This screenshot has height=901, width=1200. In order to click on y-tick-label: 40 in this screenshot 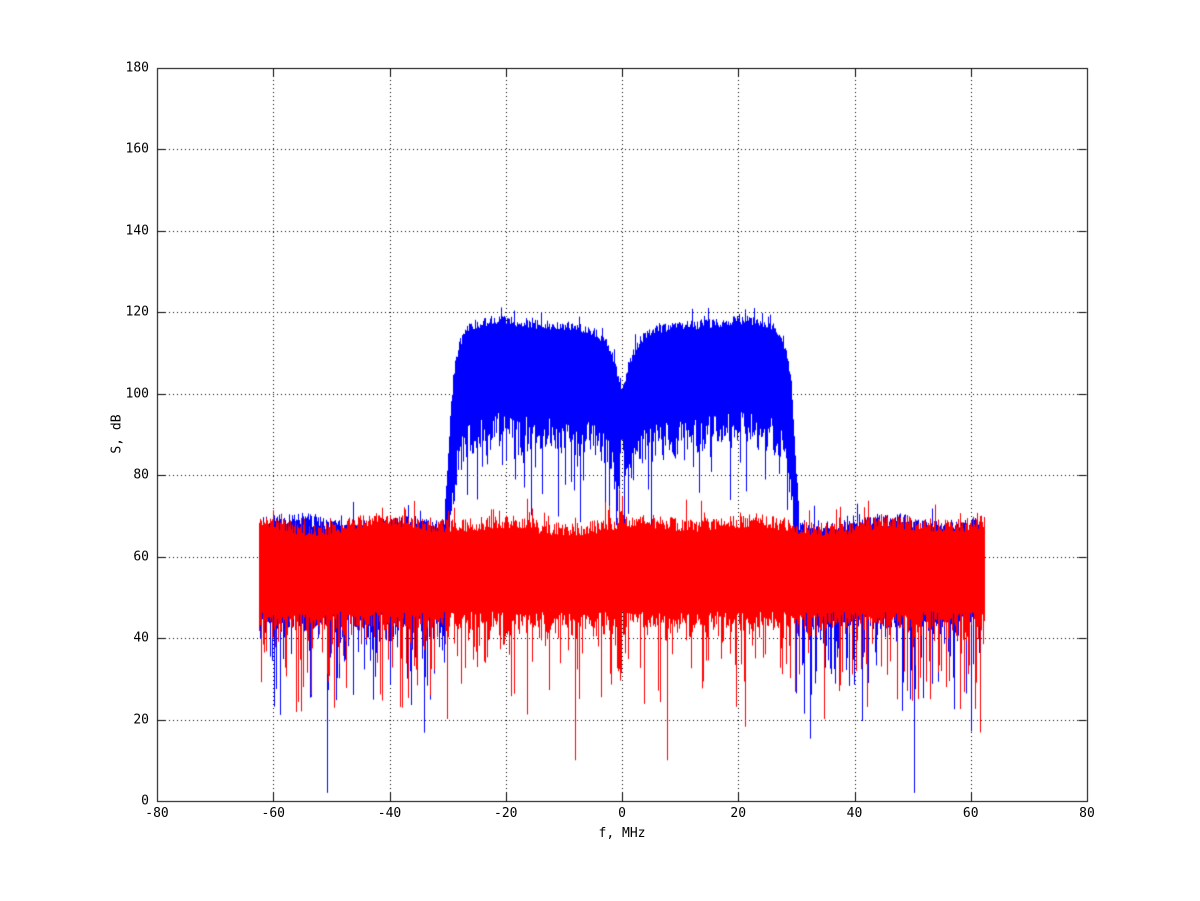, I will do `click(141, 638)`.